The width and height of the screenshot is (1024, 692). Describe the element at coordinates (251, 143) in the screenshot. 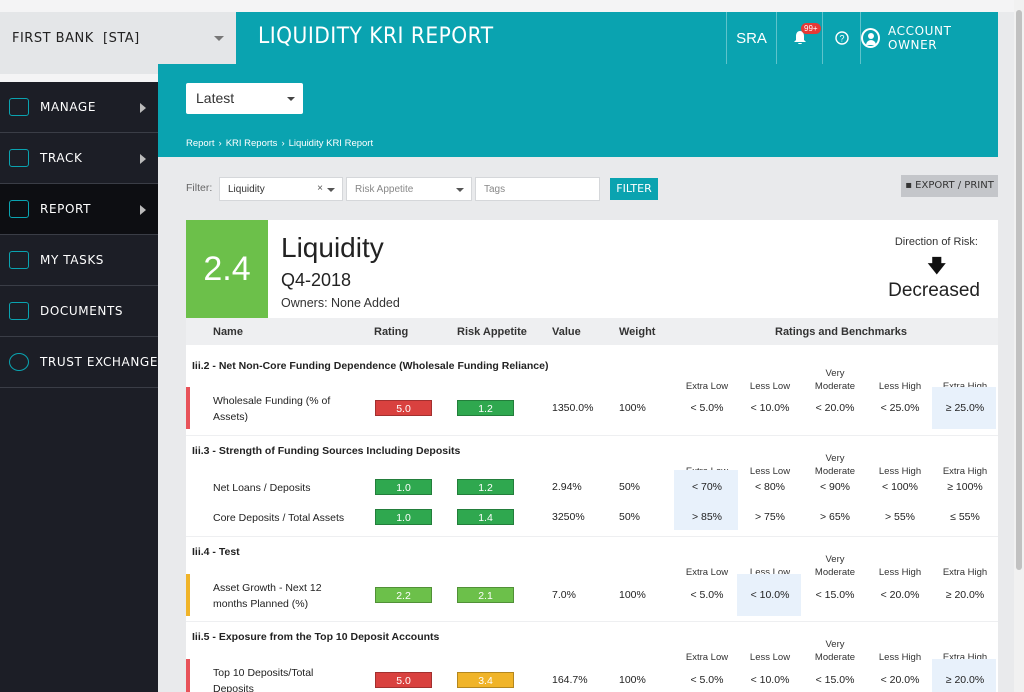

I see `breadcrumb-kri-reports: KRI Reports` at that location.